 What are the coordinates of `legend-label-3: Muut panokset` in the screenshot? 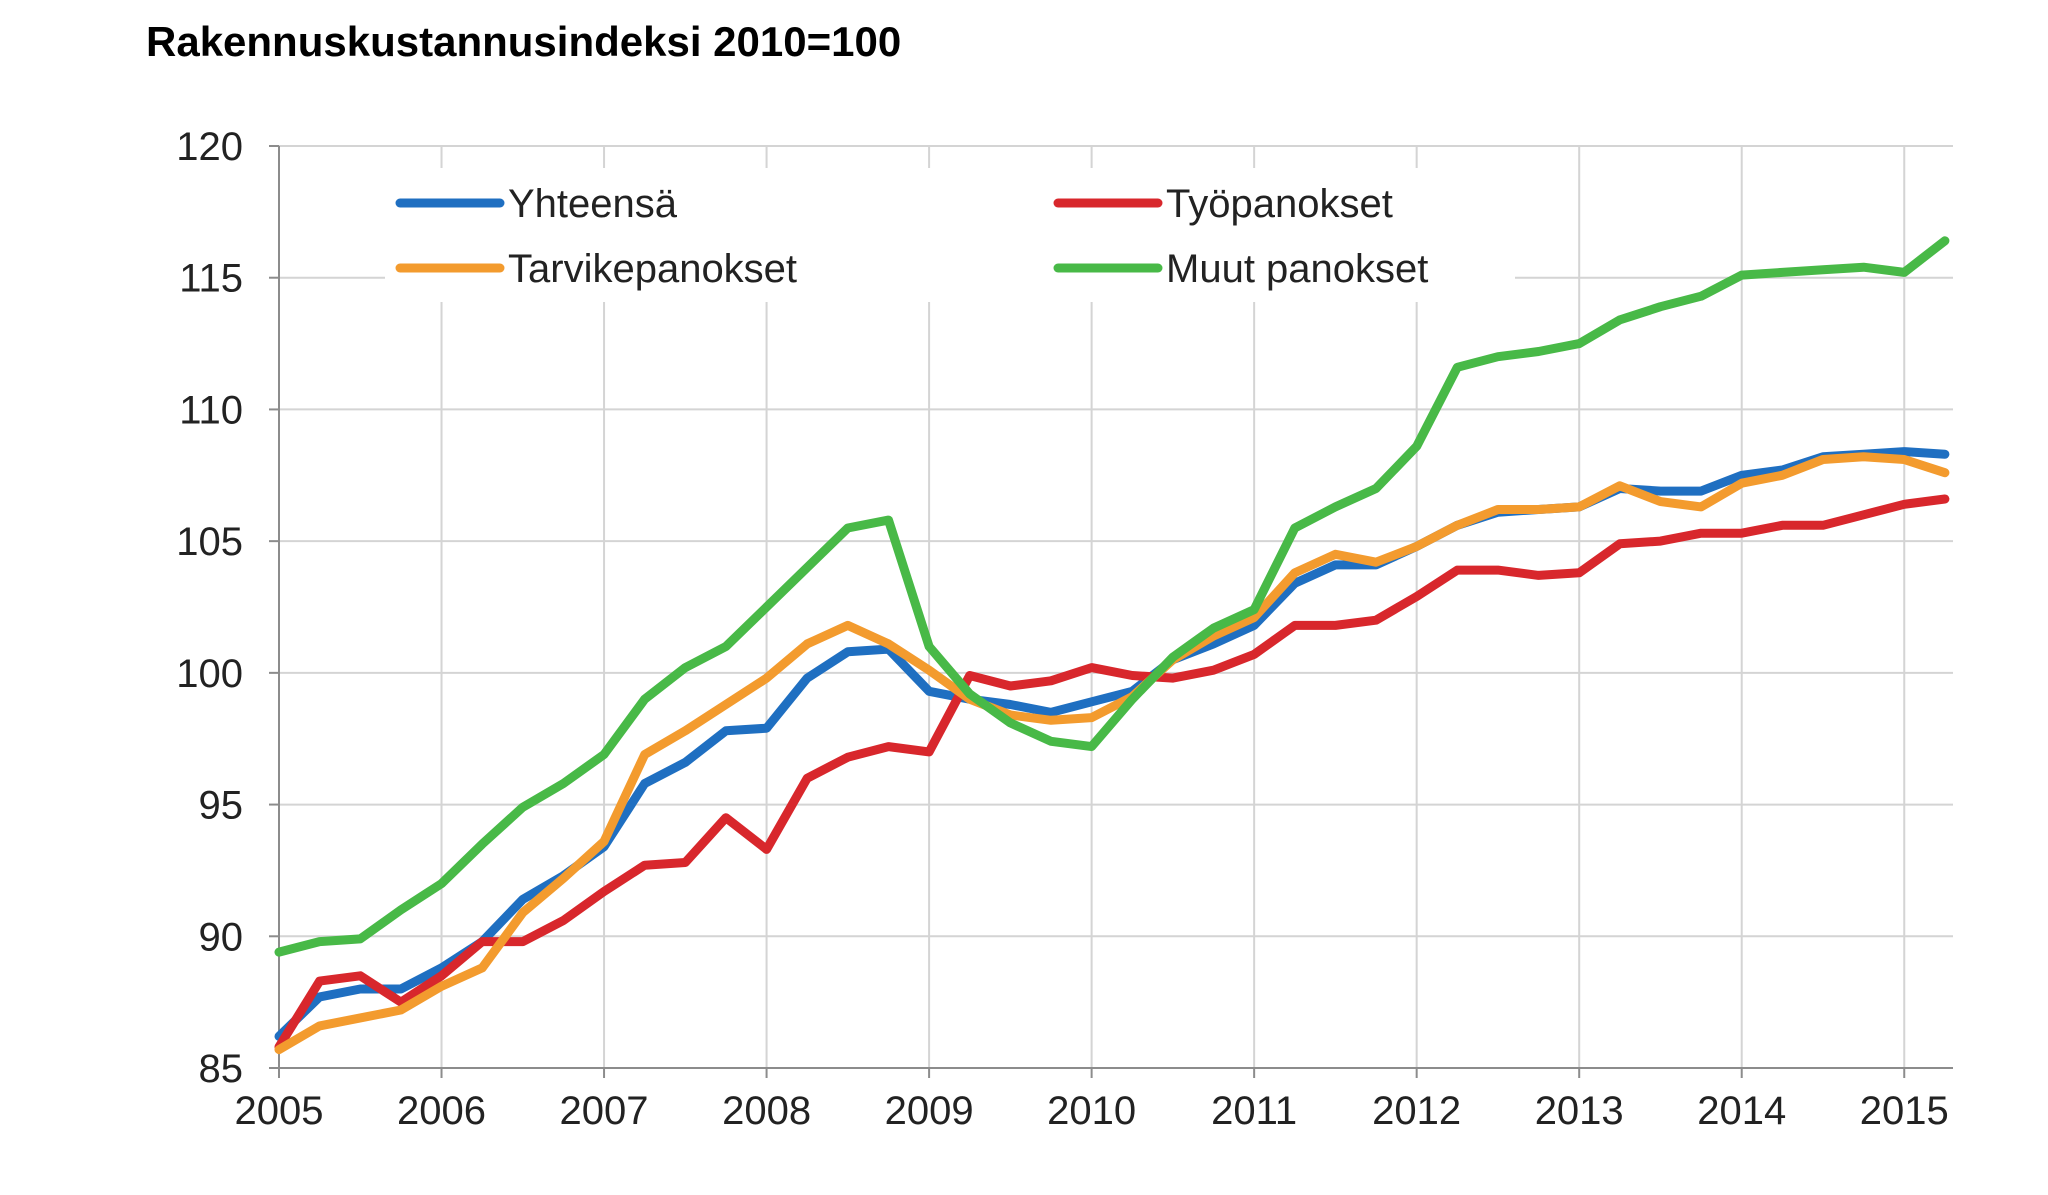 It's located at (1297, 269).